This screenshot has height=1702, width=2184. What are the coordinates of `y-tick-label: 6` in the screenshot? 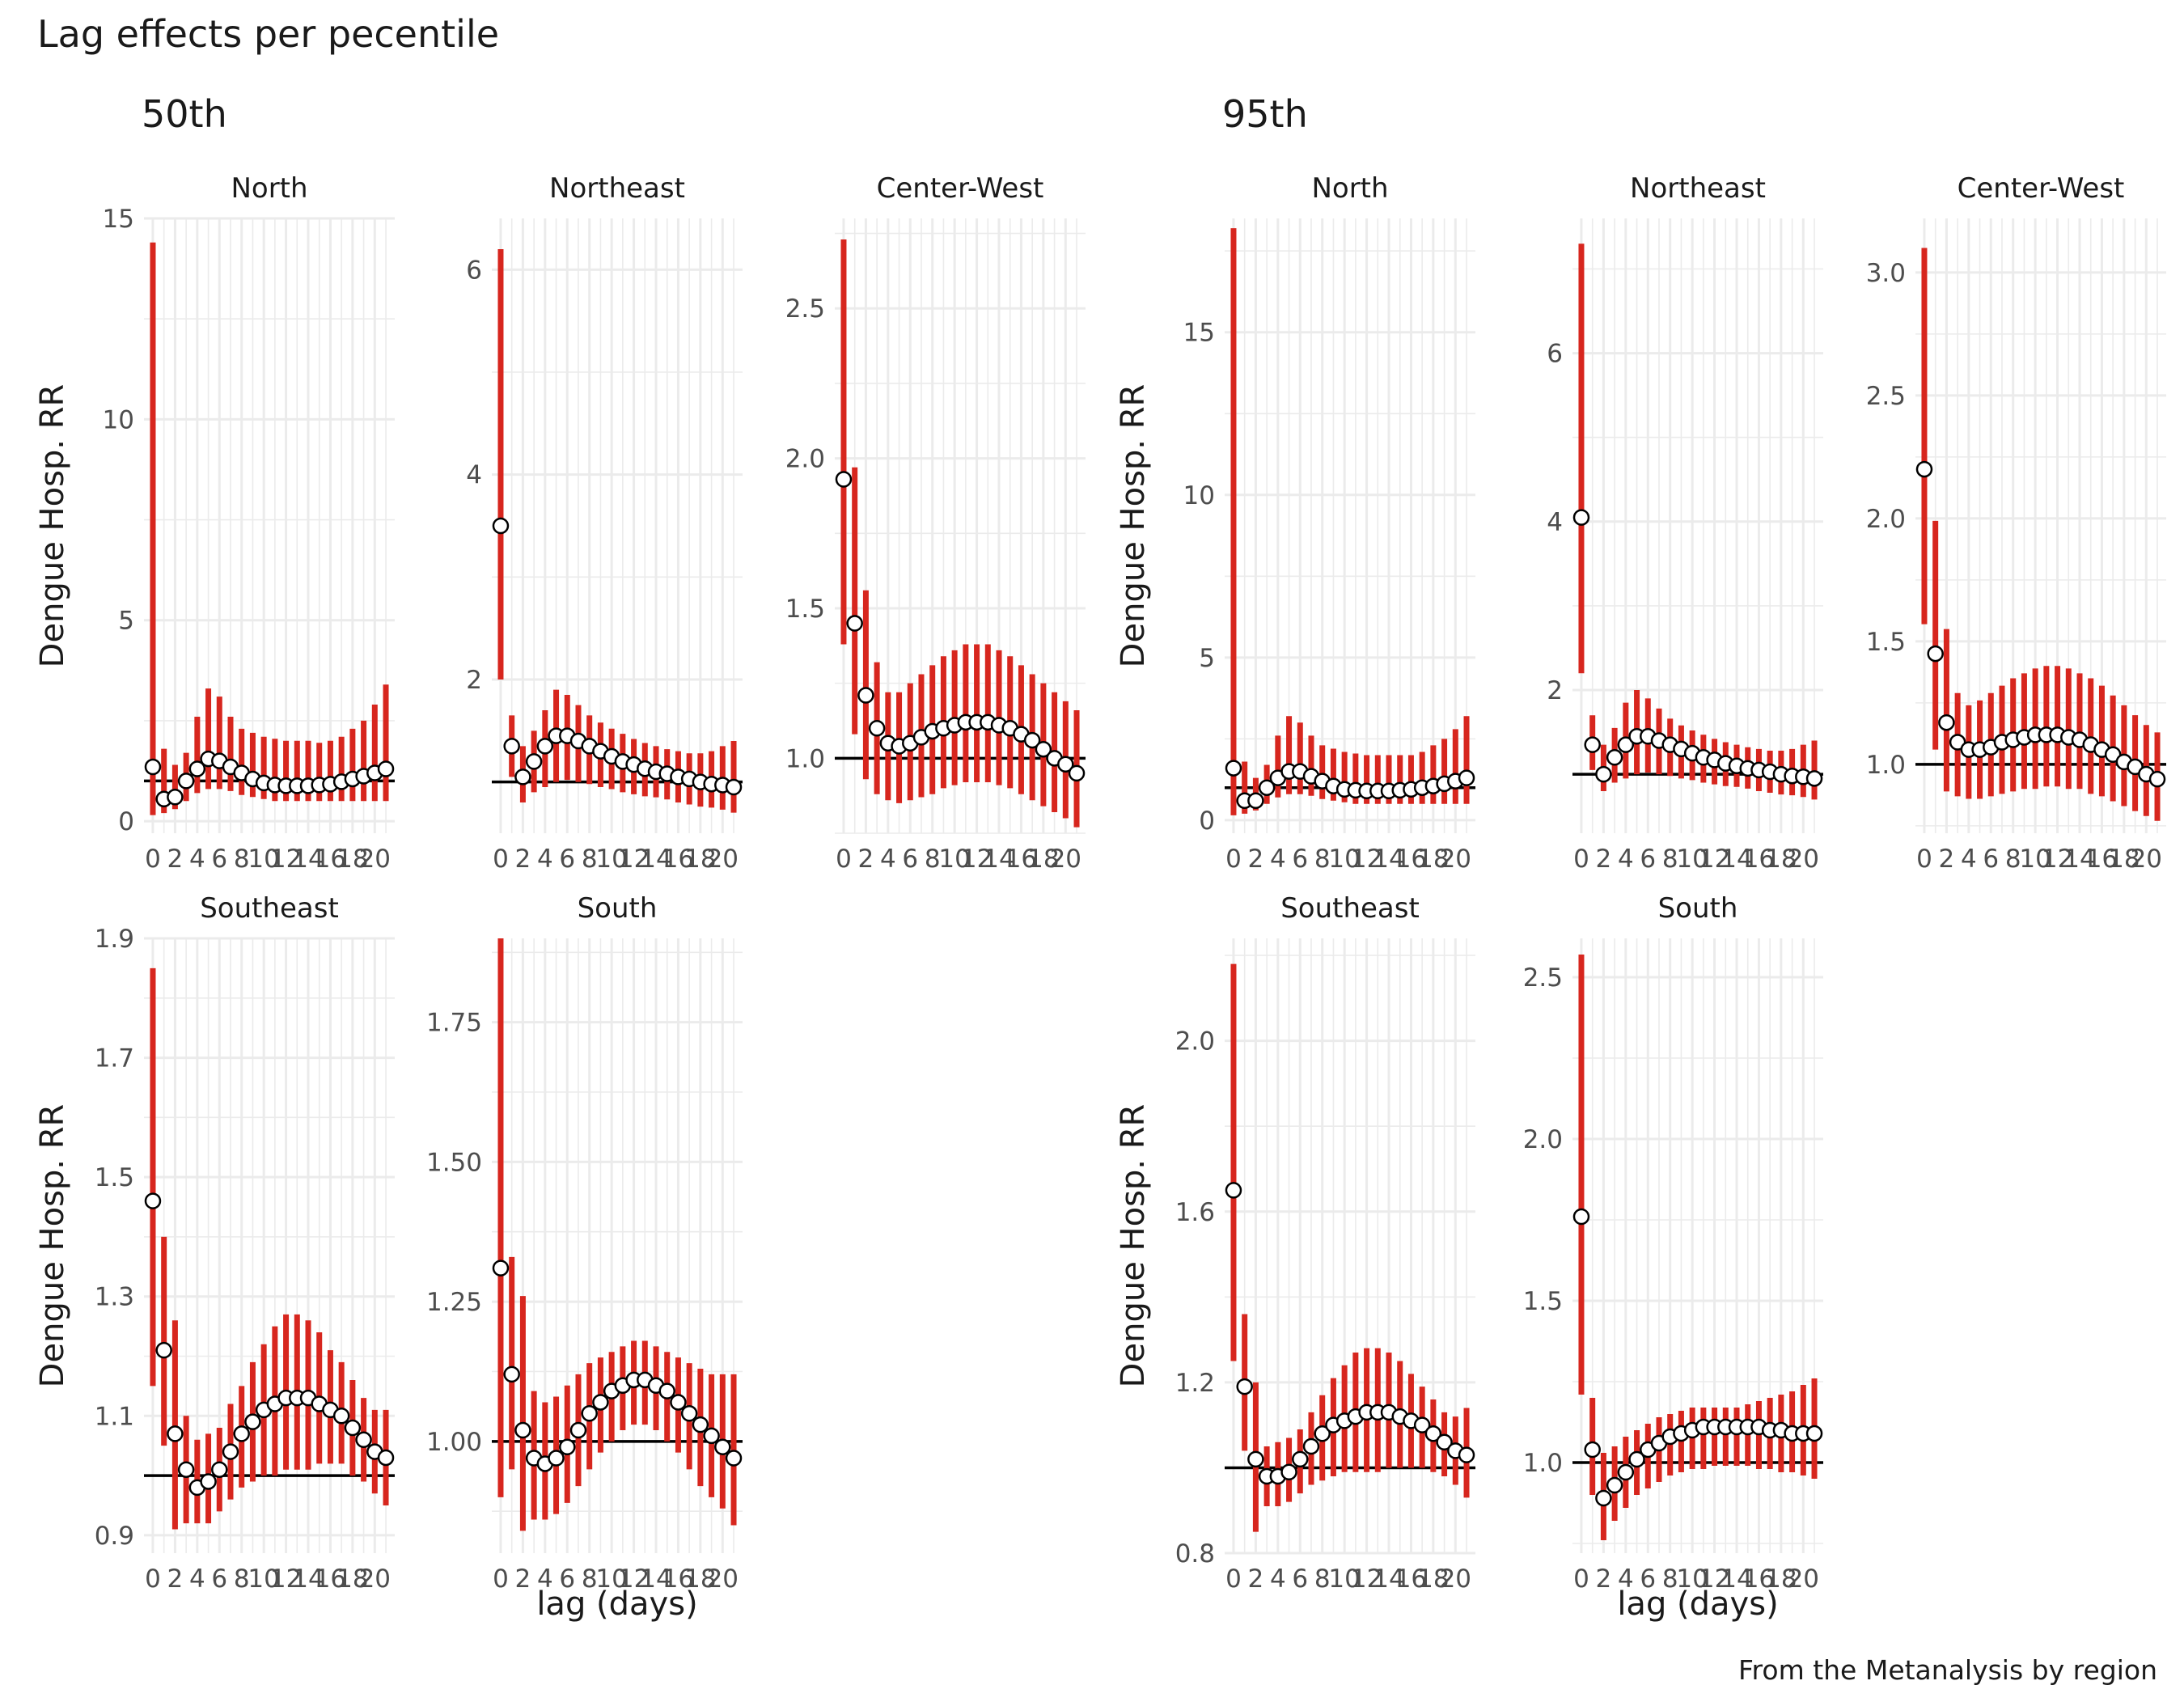 It's located at (1555, 354).